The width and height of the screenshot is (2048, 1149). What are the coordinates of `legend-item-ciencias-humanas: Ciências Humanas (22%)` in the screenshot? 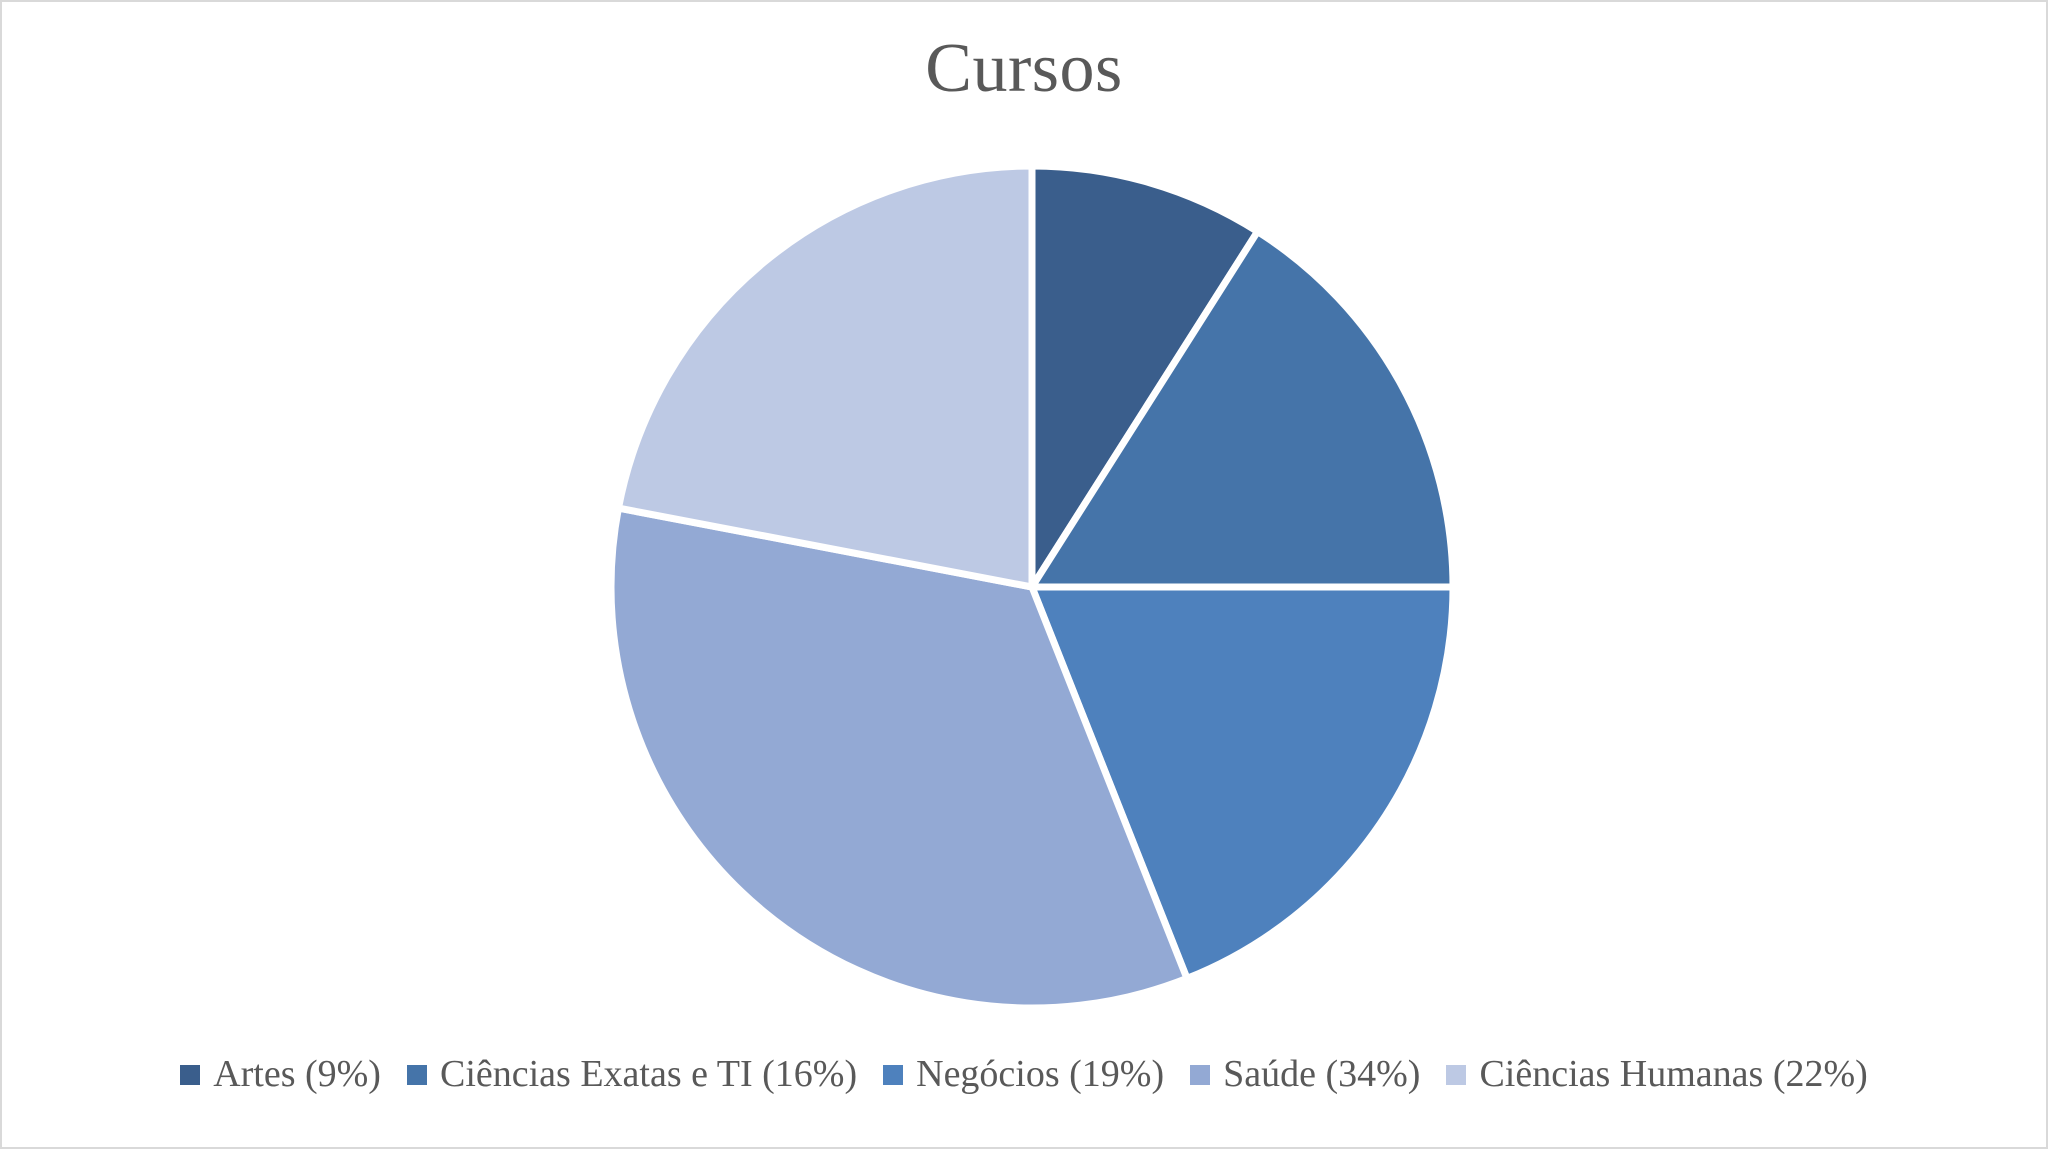 It's located at (1657, 1075).